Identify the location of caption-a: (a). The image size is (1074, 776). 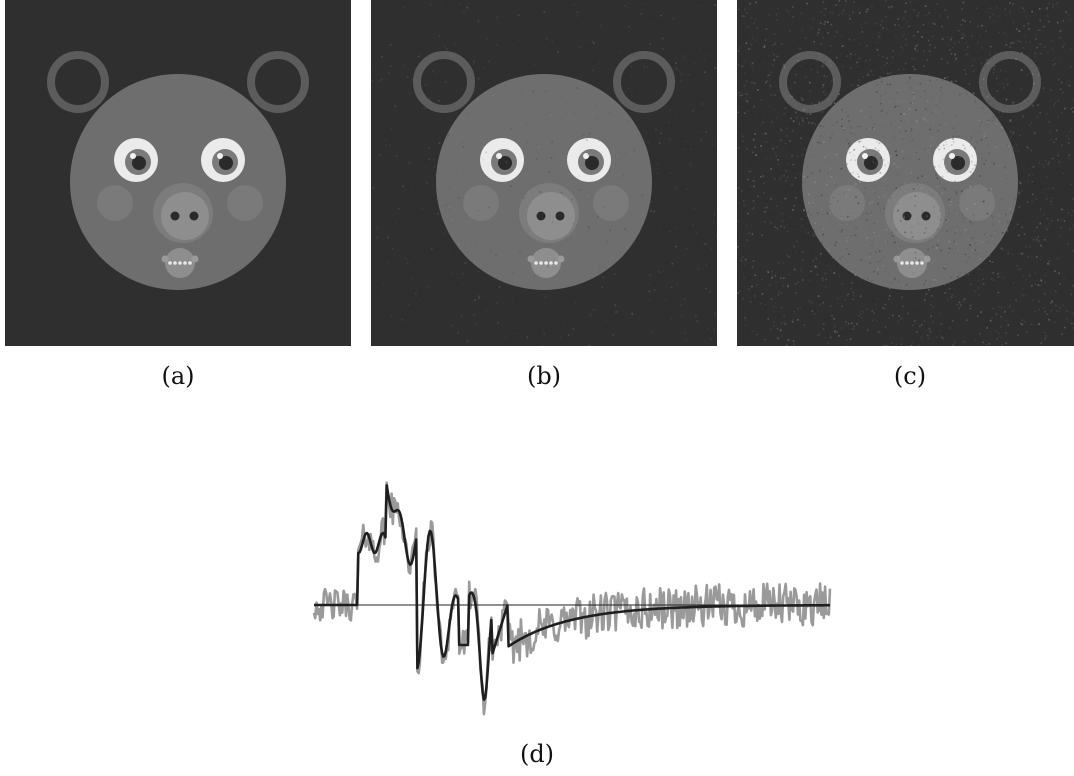
(178, 376).